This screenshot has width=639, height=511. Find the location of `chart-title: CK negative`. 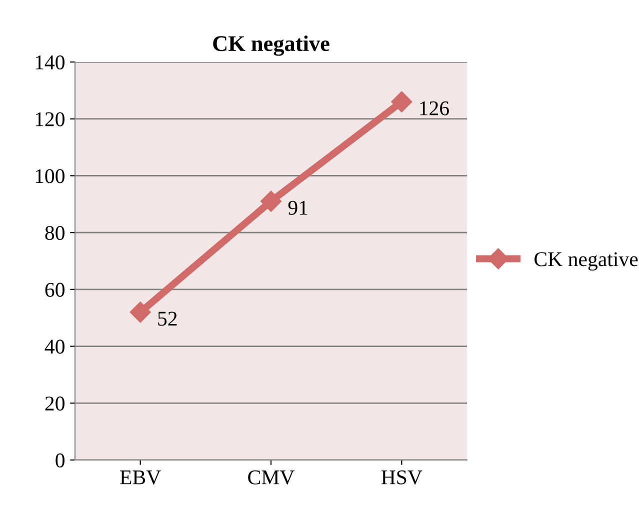

chart-title: CK negative is located at coordinates (271, 45).